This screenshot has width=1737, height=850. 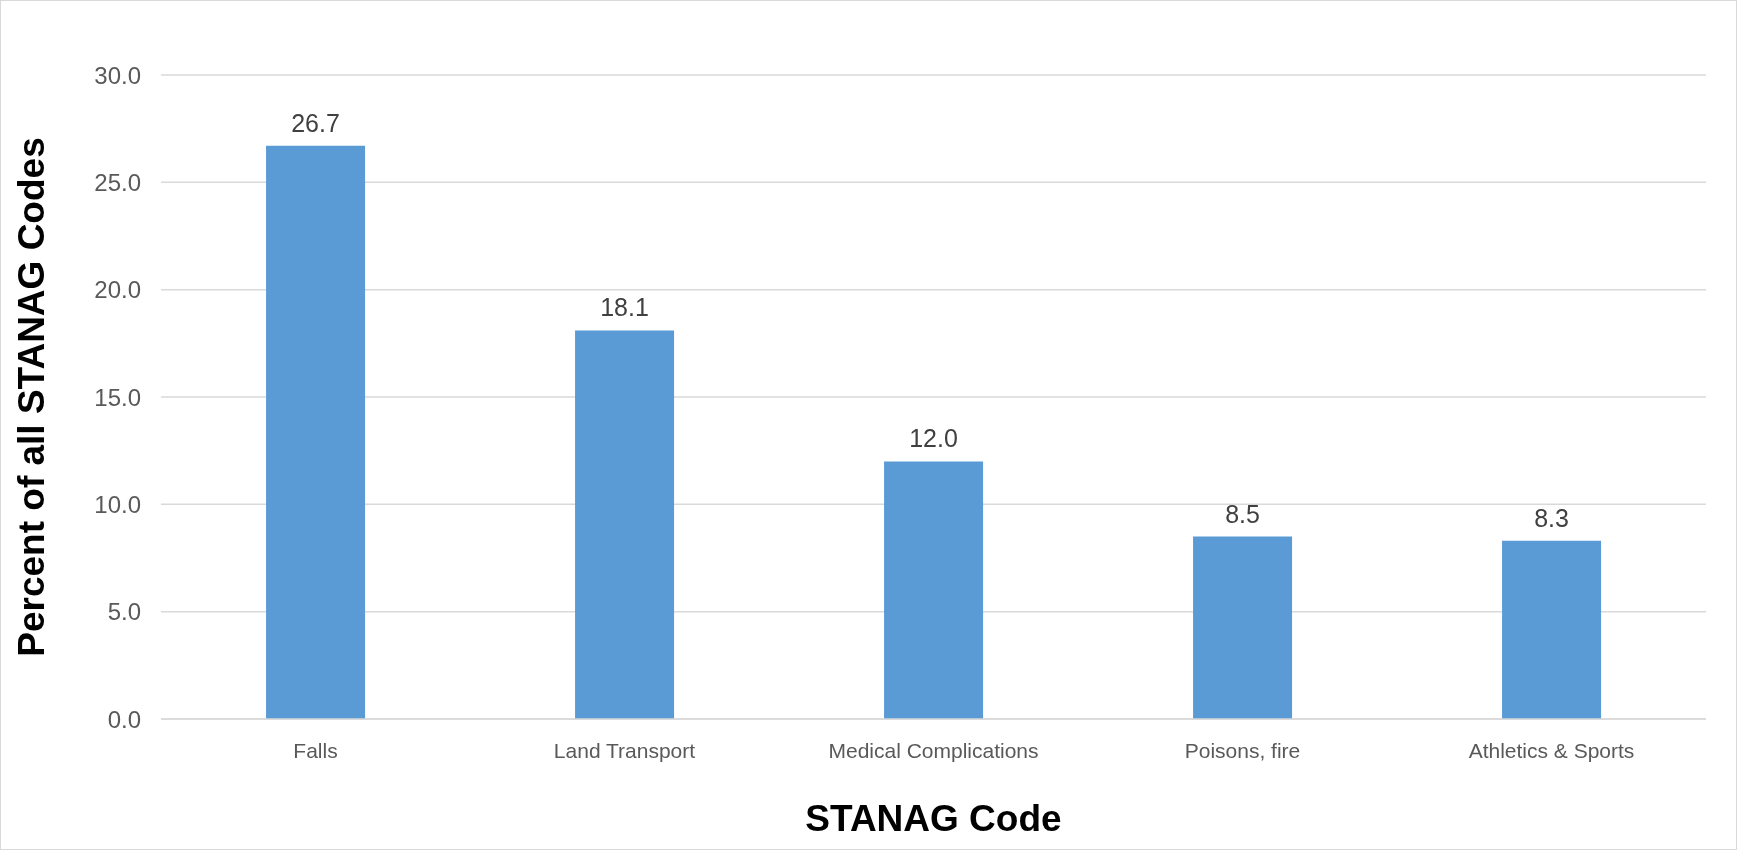 I want to click on y-tick-label: 5.0, so click(x=124, y=612).